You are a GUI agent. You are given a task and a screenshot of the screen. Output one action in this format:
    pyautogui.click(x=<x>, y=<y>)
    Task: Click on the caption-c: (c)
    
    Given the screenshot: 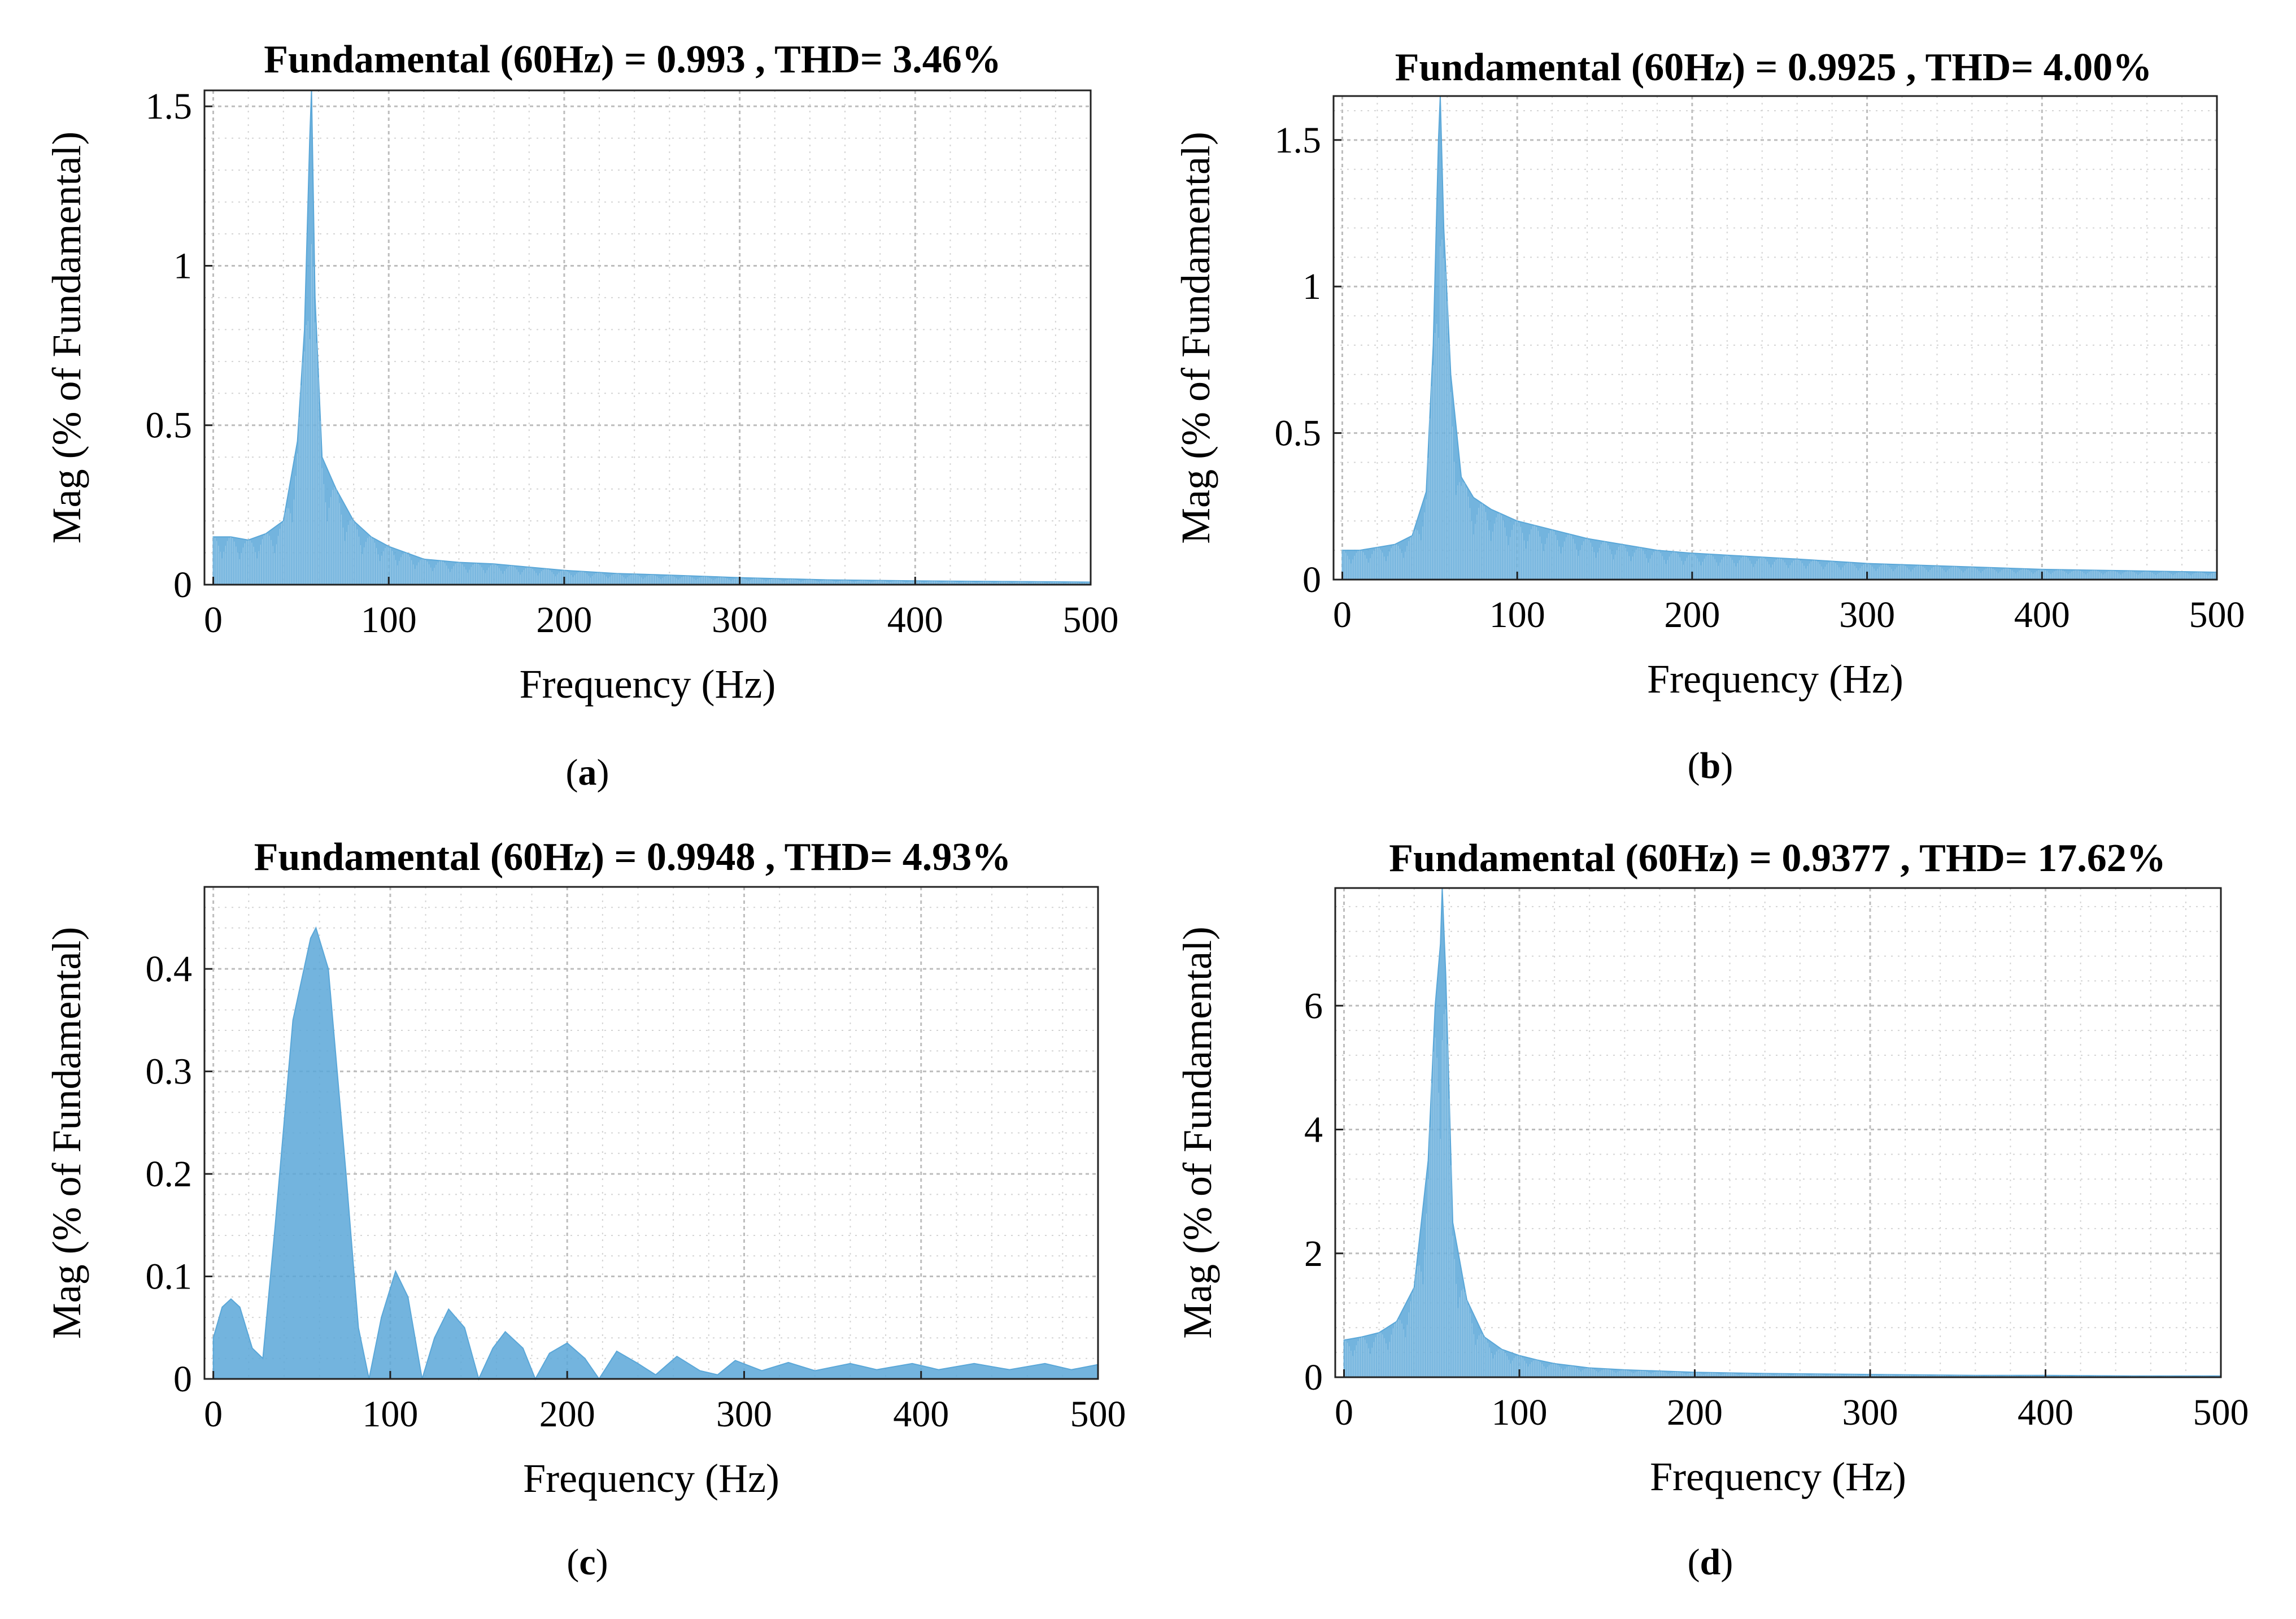 What is the action you would take?
    pyautogui.click(x=587, y=1562)
    